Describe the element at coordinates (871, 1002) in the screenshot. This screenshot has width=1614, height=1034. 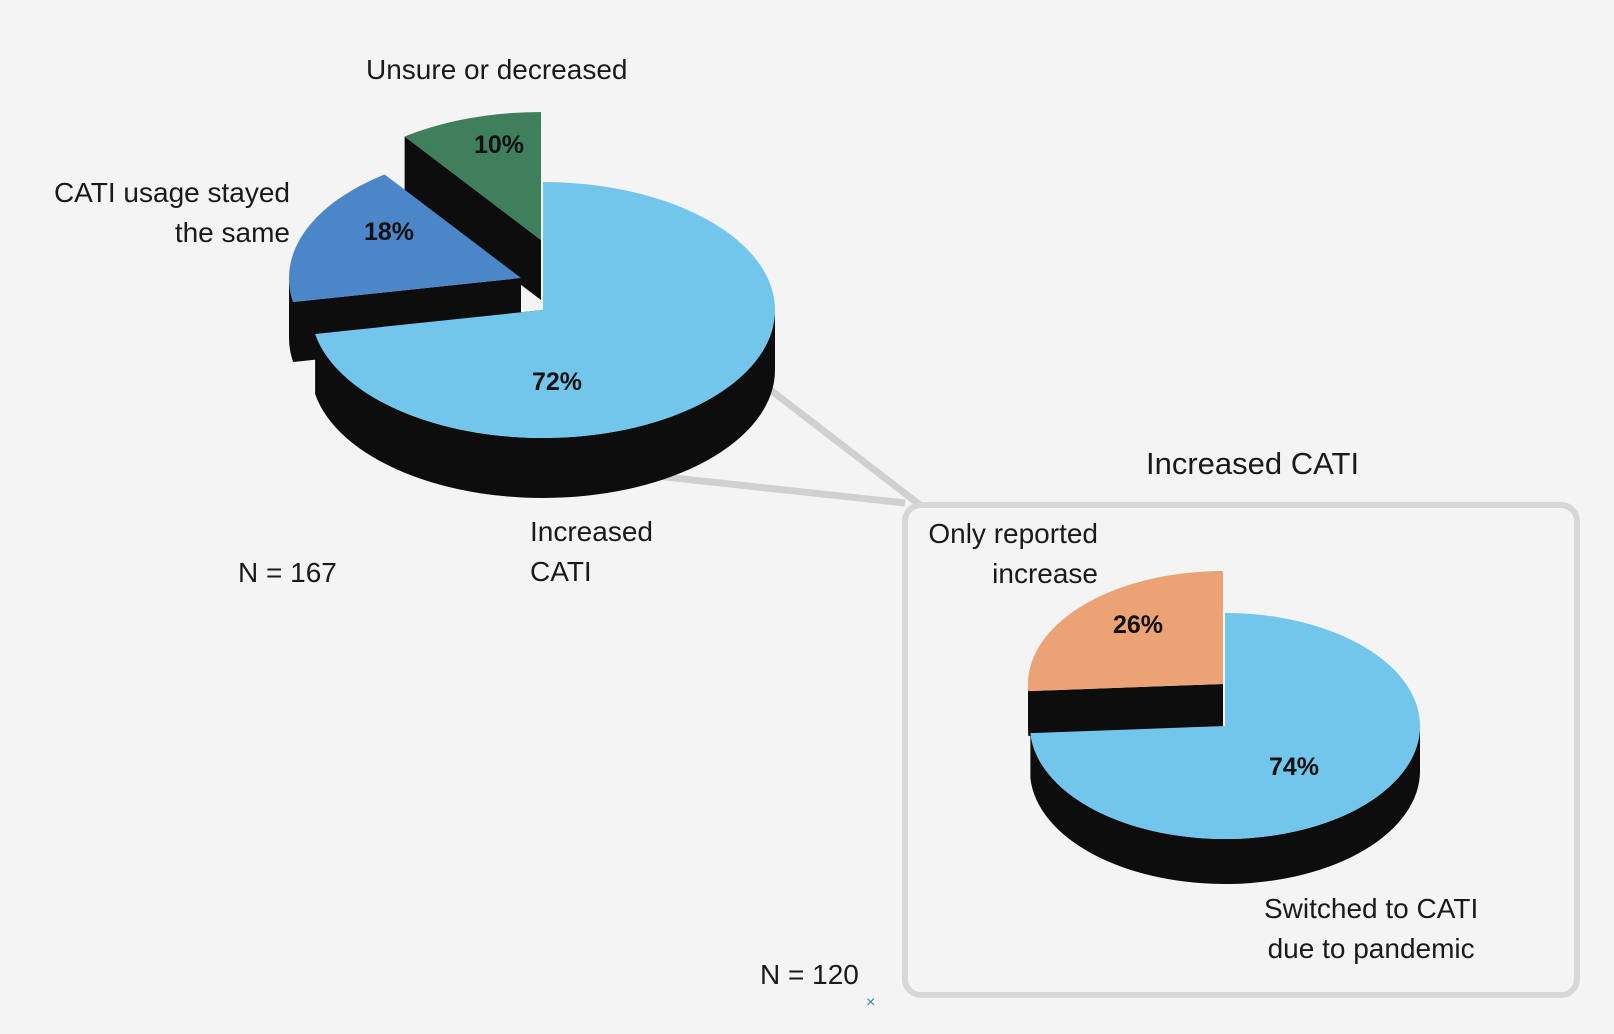
I see `close-marker-icon: ×` at that location.